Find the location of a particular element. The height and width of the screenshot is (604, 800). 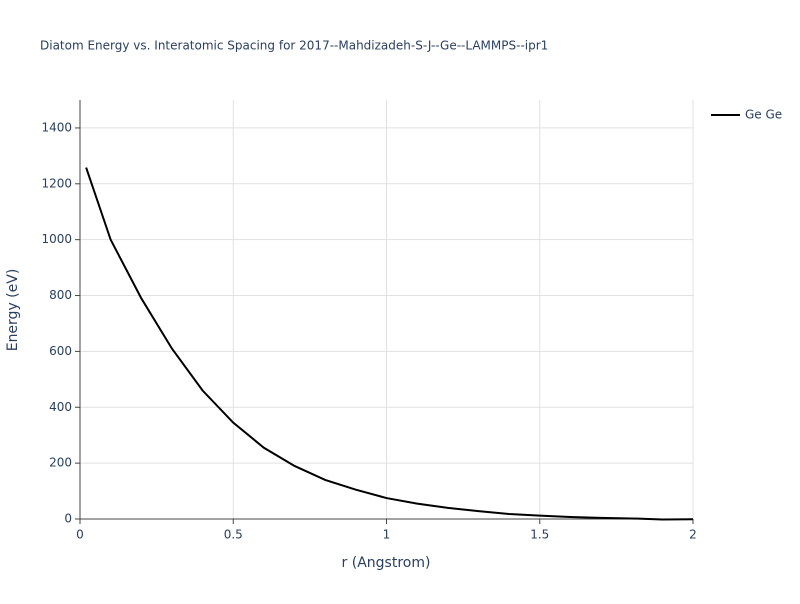

legend-label: Ge Ge is located at coordinates (763, 115).